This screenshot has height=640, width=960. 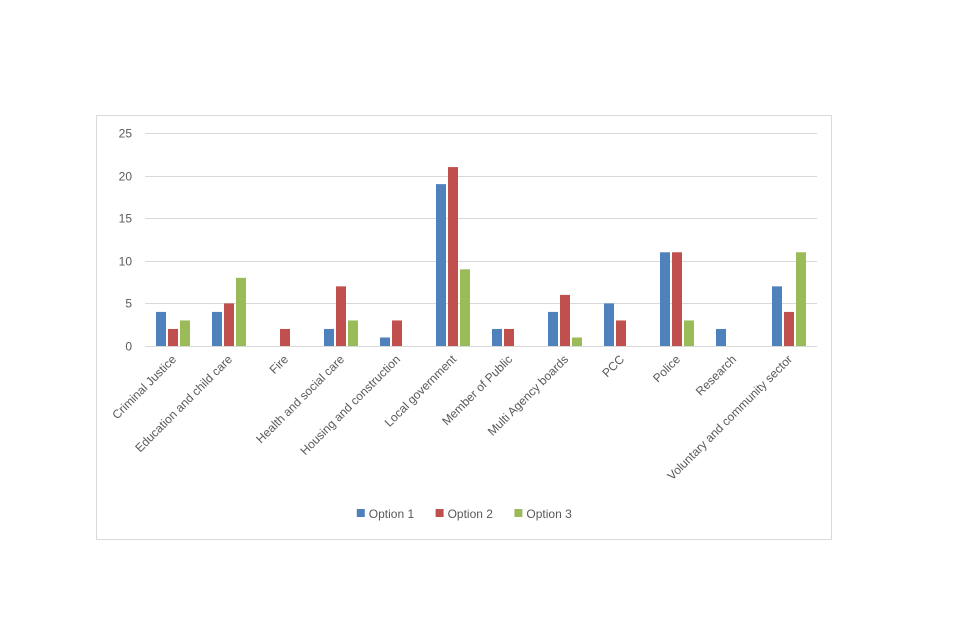 I want to click on x-tick-label: Voluntary and community sector, so click(x=729, y=417).